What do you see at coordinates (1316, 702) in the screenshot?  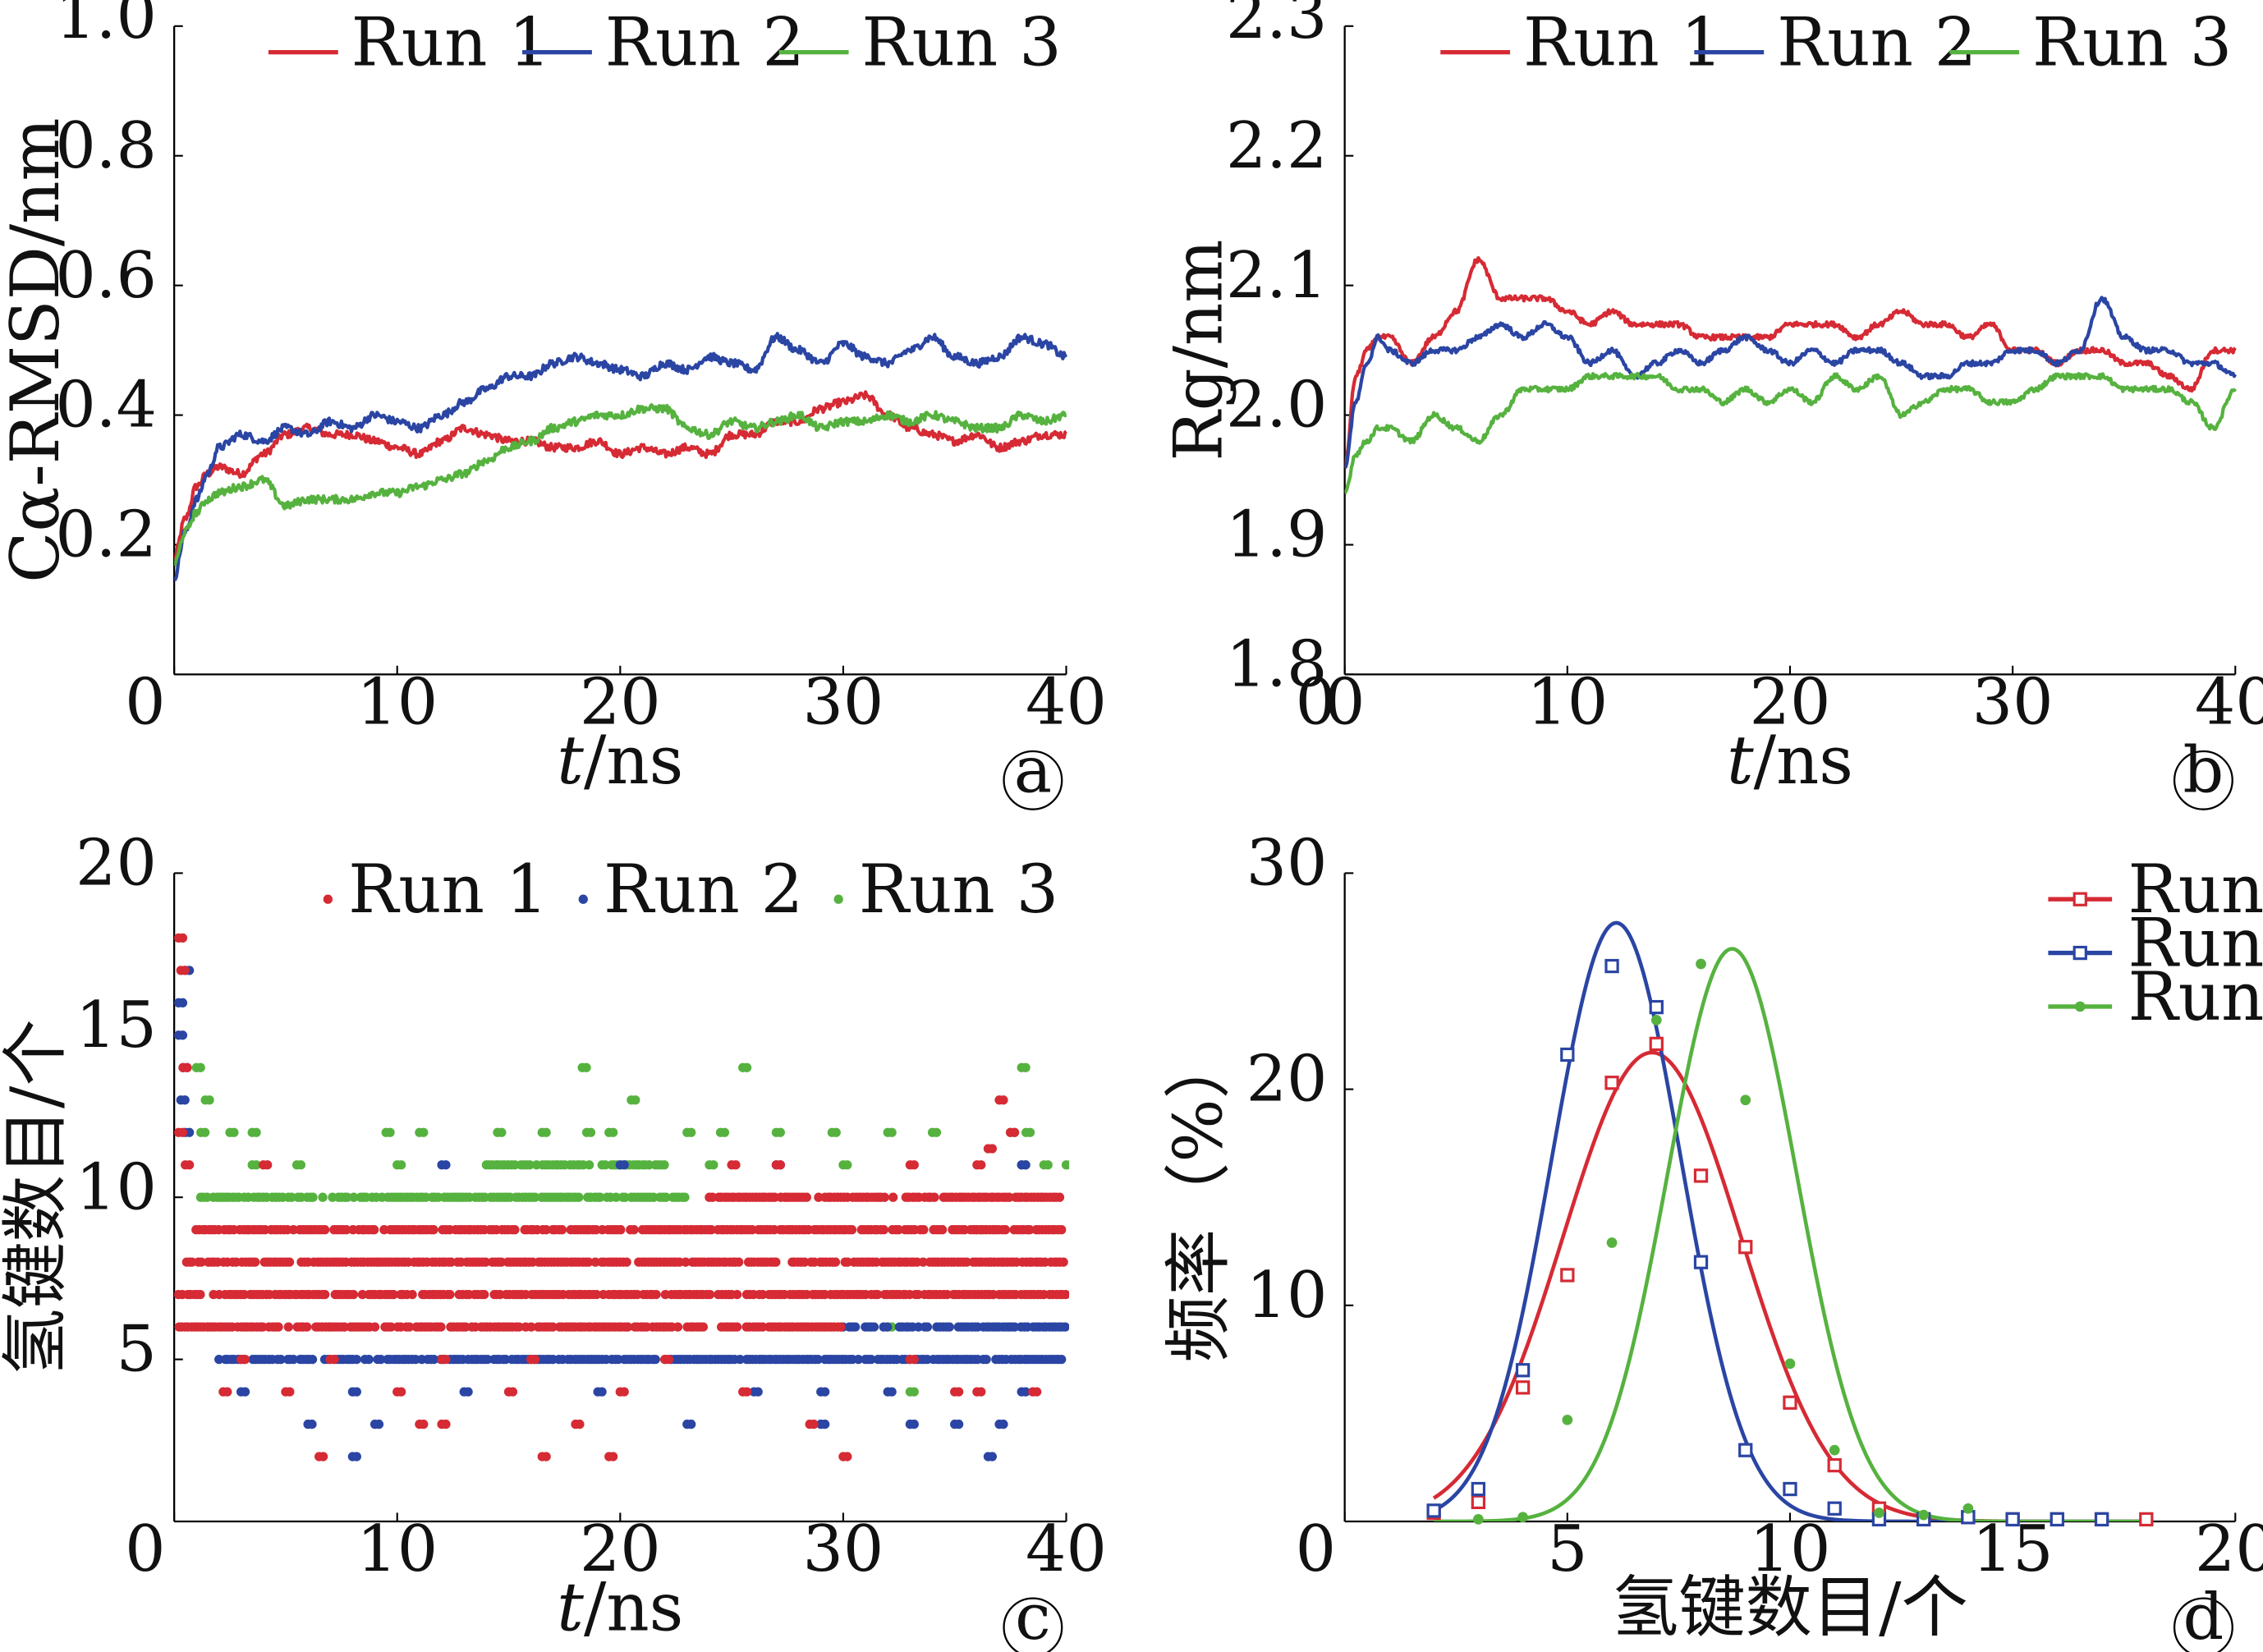 I see `x-tick-label: 0` at bounding box center [1316, 702].